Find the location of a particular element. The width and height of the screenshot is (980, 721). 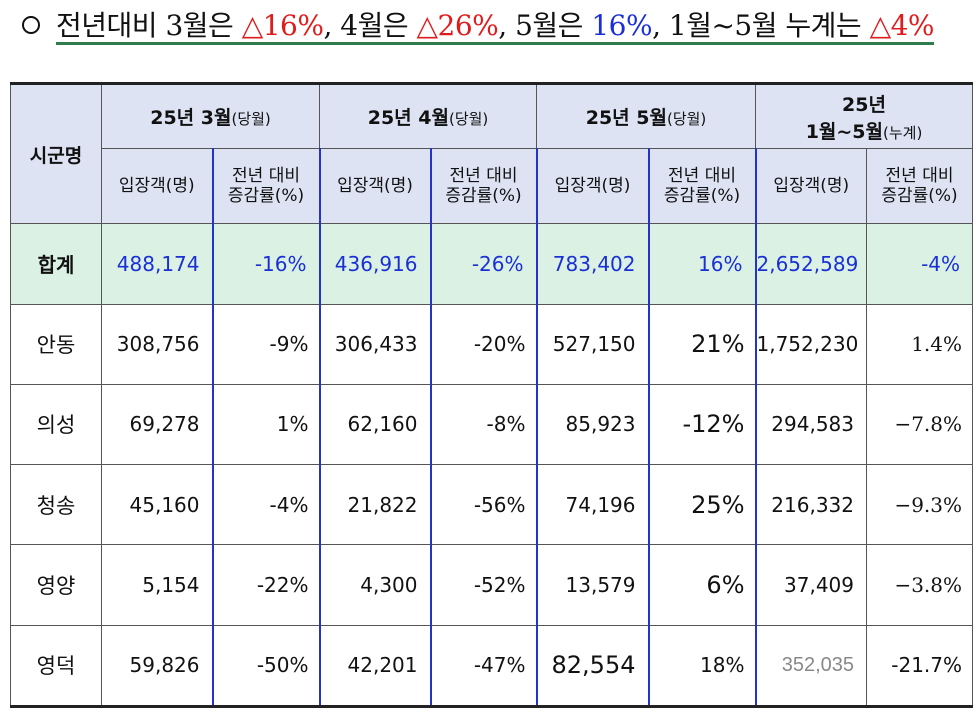

cell-change: -47% is located at coordinates (483, 666).